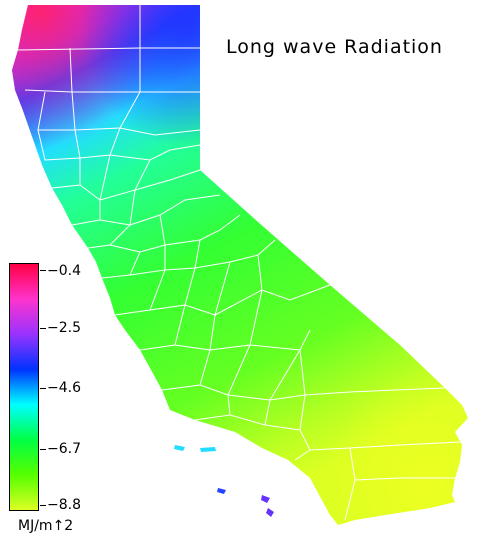  What do you see at coordinates (224, 481) in the screenshot?
I see `channel-islands` at bounding box center [224, 481].